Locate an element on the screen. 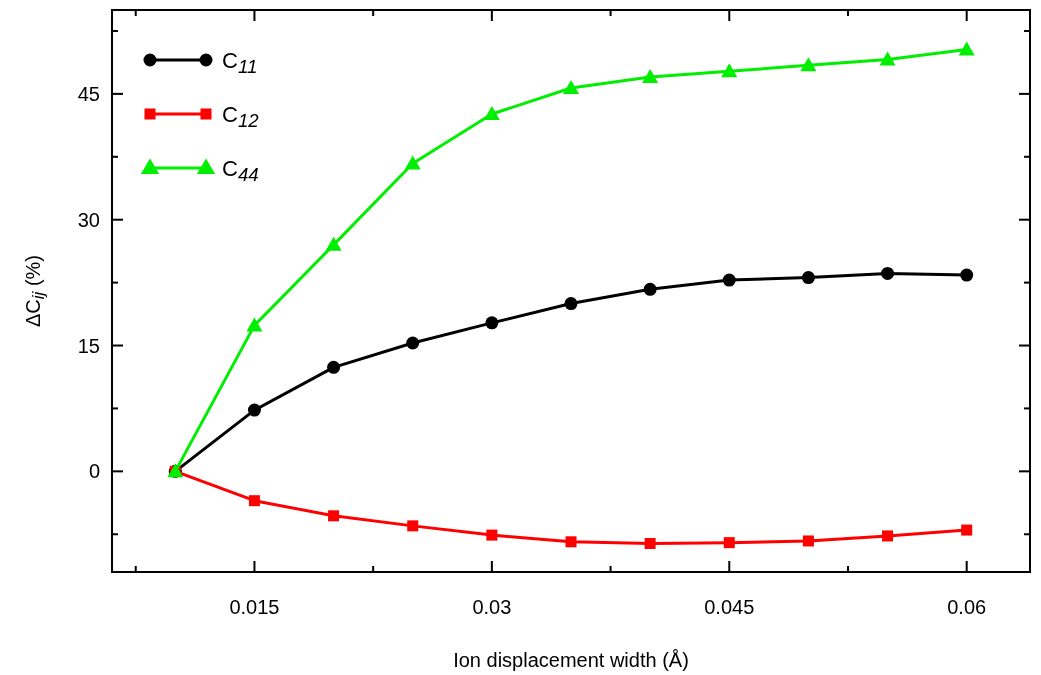 The height and width of the screenshot is (675, 1041). y-tick-label: 0 is located at coordinates (94, 471).